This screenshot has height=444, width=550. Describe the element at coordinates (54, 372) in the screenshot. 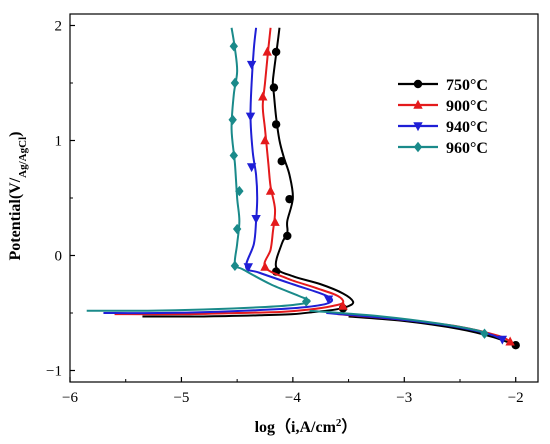

I see `y-tick-label: −1` at that location.